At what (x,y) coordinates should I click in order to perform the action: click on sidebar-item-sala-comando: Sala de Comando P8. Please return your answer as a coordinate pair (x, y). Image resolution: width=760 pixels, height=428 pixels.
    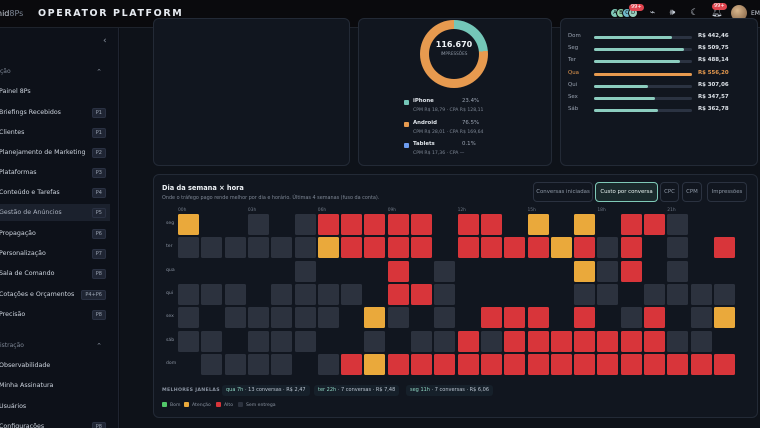
    Looking at the image, I should click on (55, 273).